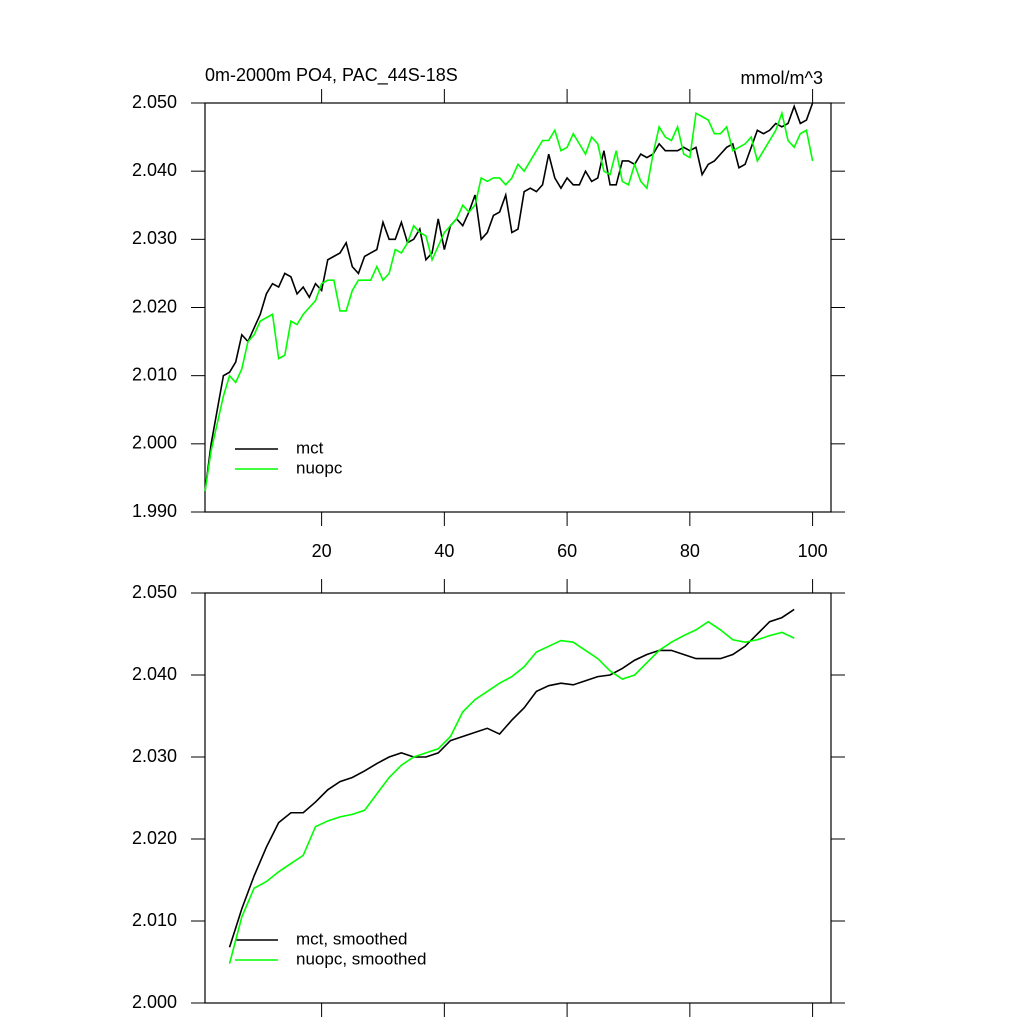 The height and width of the screenshot is (1024, 1024). Describe the element at coordinates (782, 78) in the screenshot. I see `units-label: mmol/m^3` at that location.